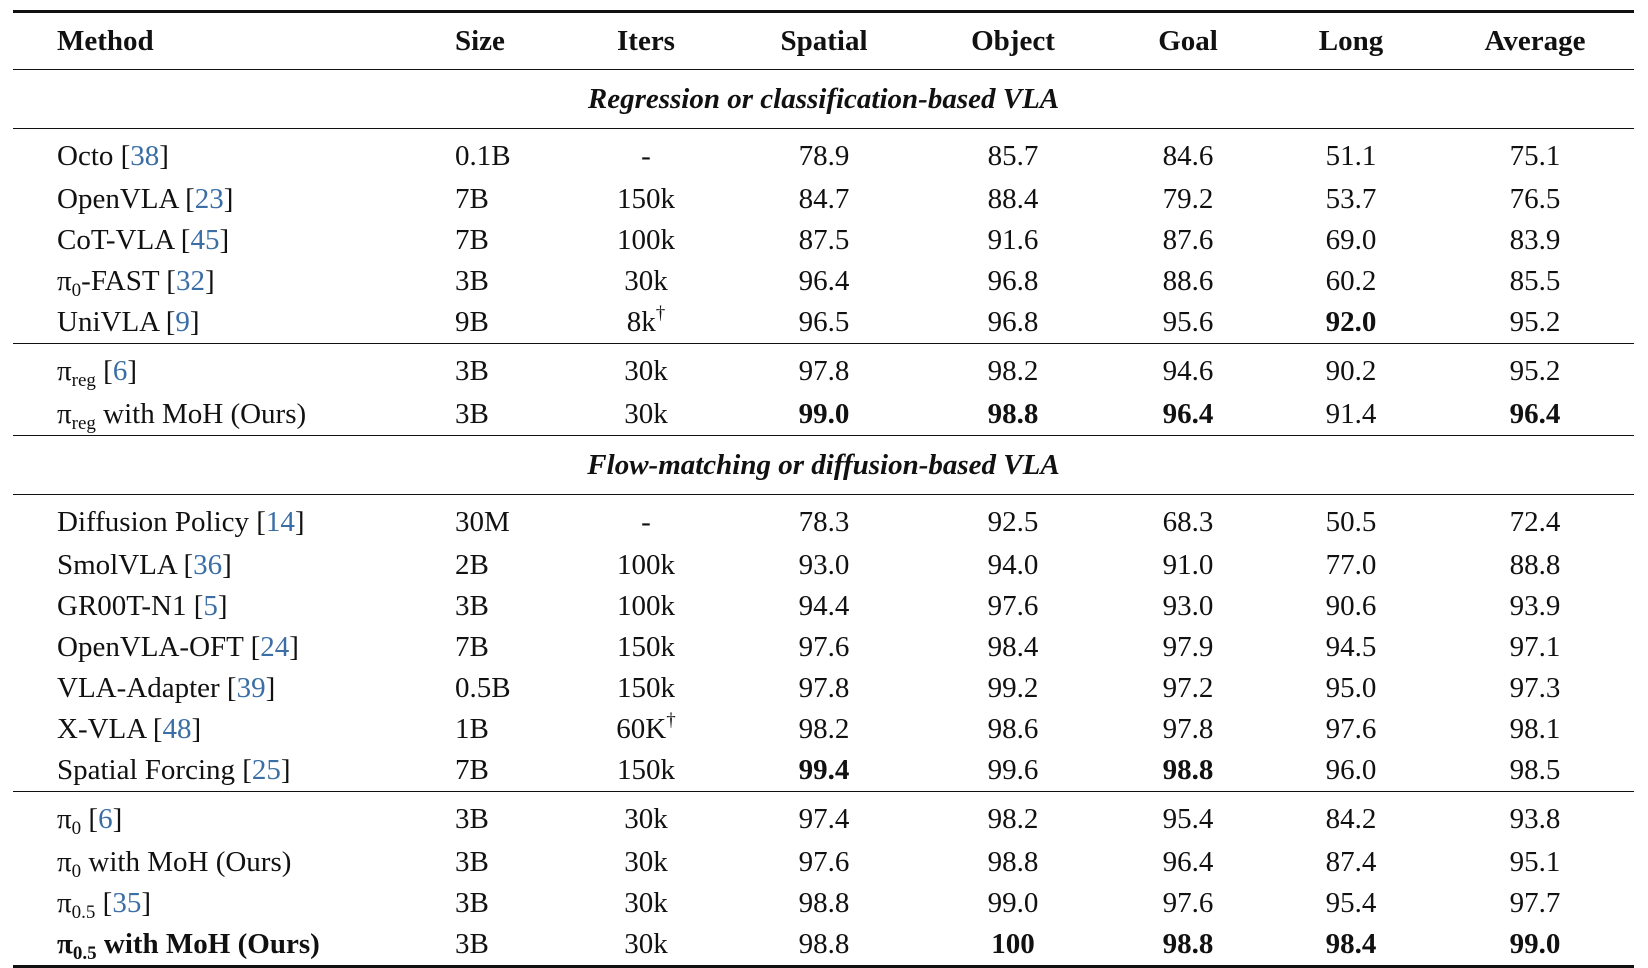  I want to click on value-cell: 7B, so click(472, 647).